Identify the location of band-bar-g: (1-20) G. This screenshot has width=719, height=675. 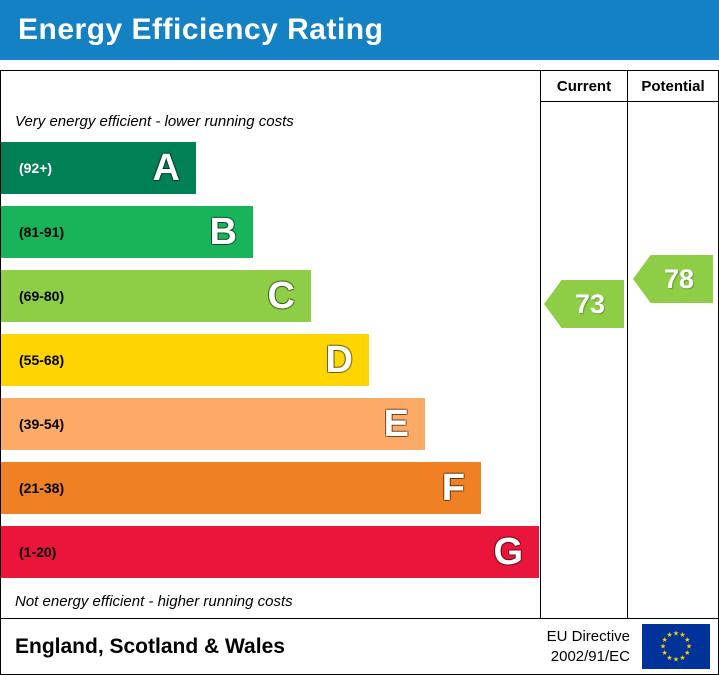
(270, 552).